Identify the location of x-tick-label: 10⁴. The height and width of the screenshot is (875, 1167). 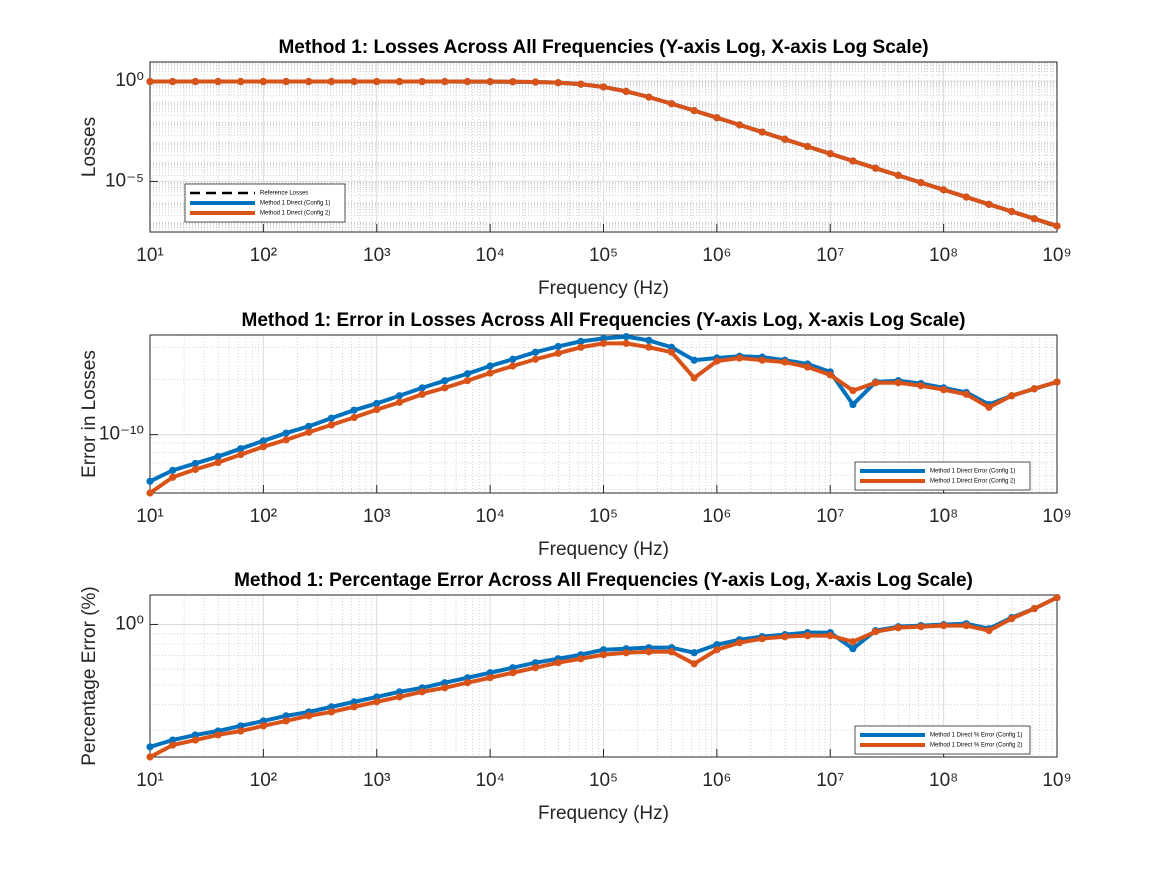
(489, 780).